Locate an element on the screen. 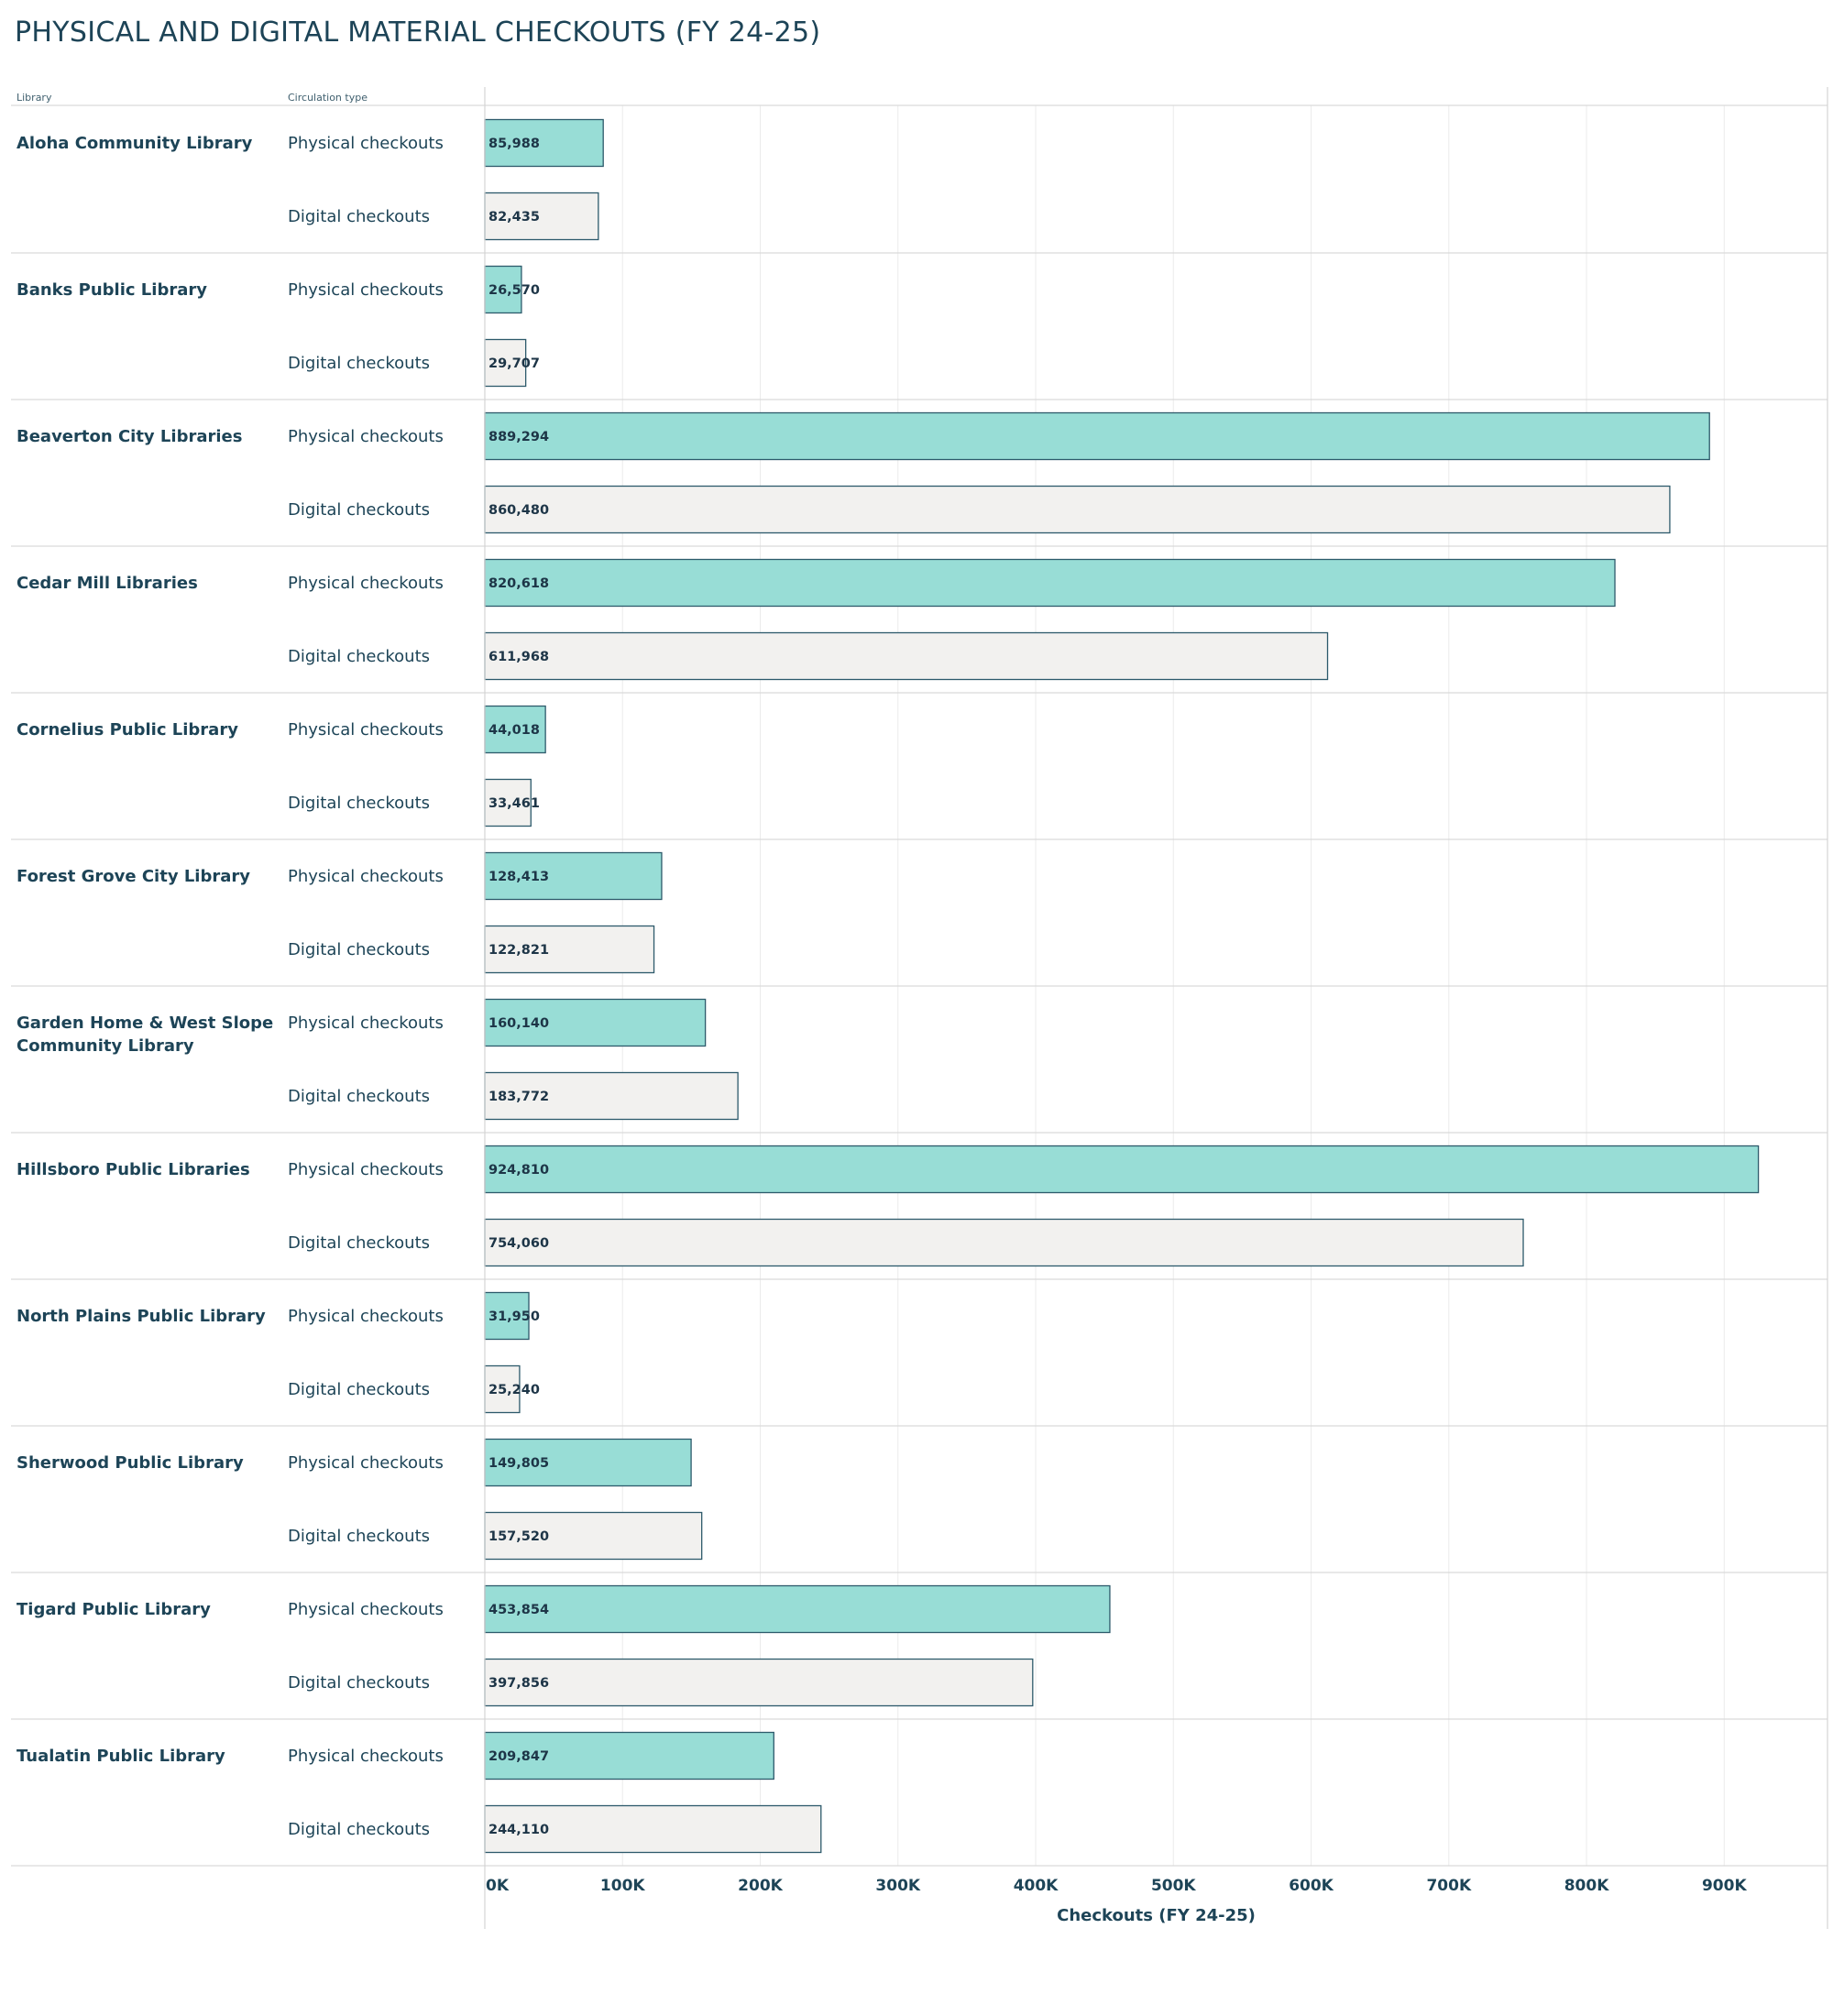  bar-value-label: 889,294 is located at coordinates (518, 437).